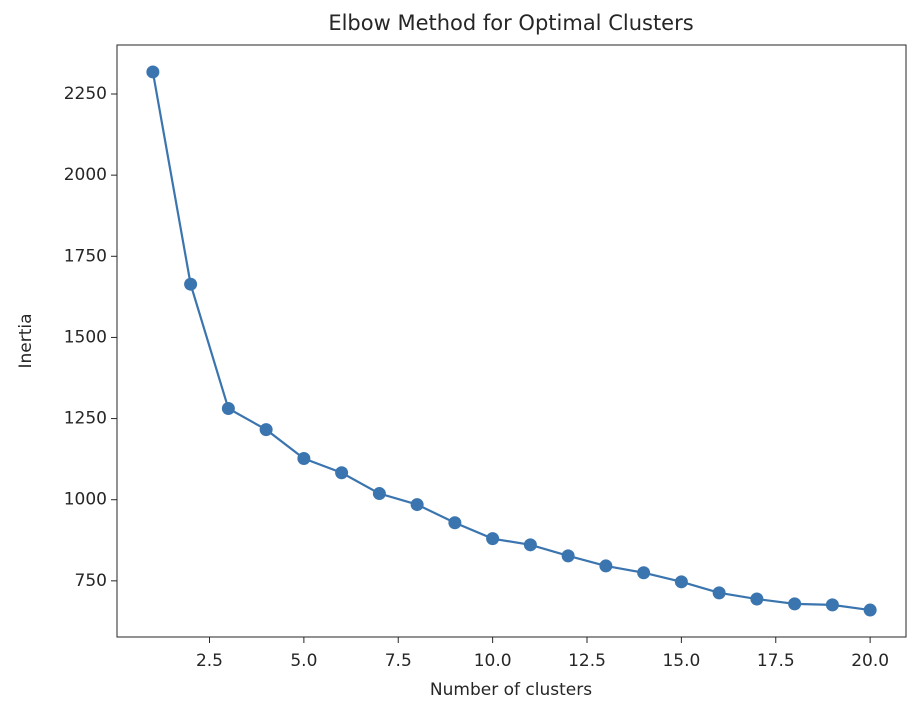 The width and height of the screenshot is (918, 714). What do you see at coordinates (91, 581) in the screenshot?
I see `y-tick-label: 750` at bounding box center [91, 581].